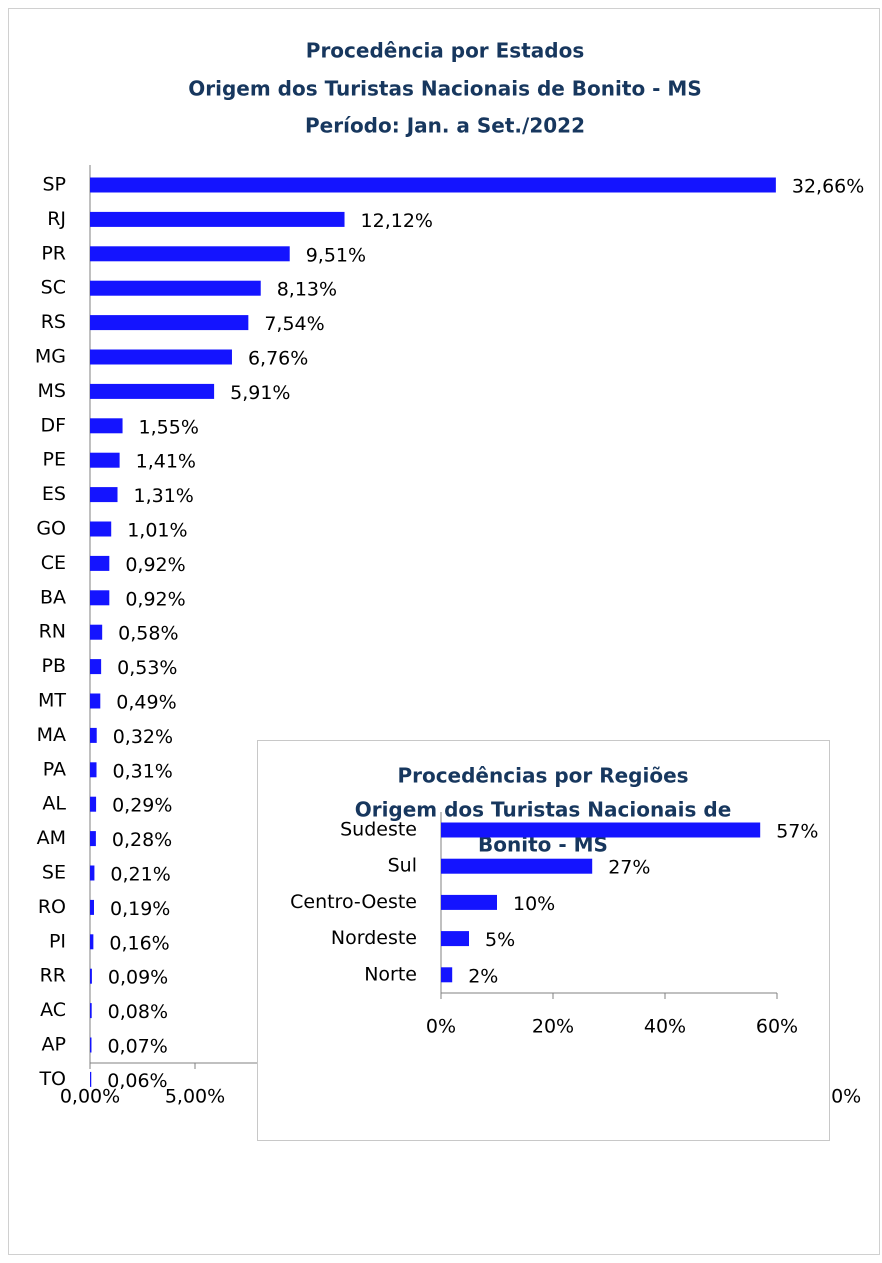 The image size is (882, 1263). I want to click on data-label: 1,41%, so click(166, 462).